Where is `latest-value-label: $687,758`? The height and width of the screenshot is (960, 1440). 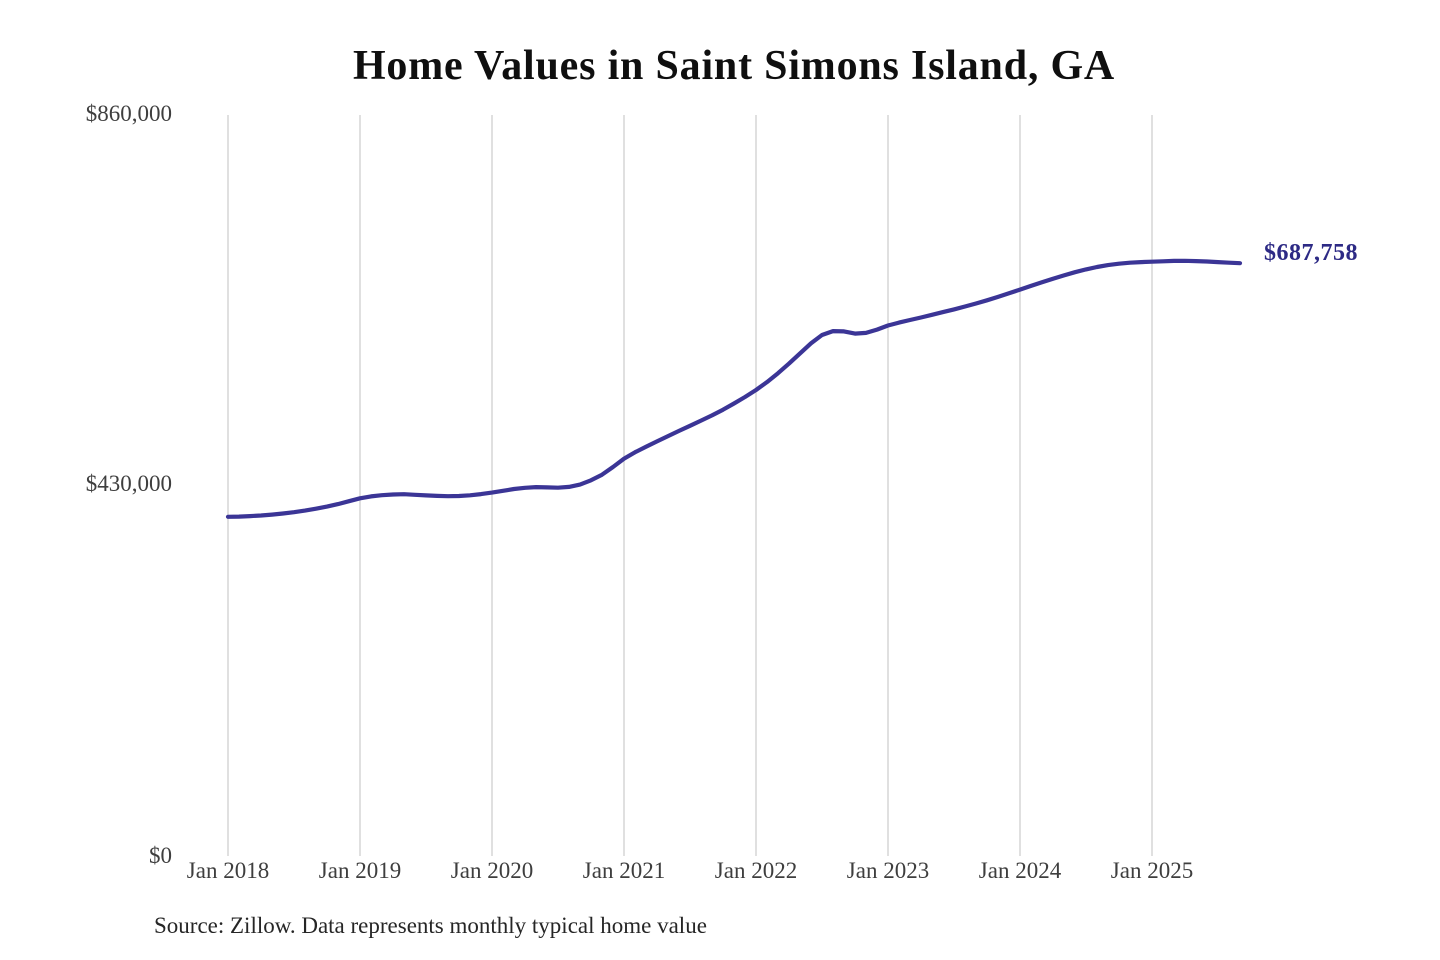
latest-value-label: $687,758 is located at coordinates (1311, 253).